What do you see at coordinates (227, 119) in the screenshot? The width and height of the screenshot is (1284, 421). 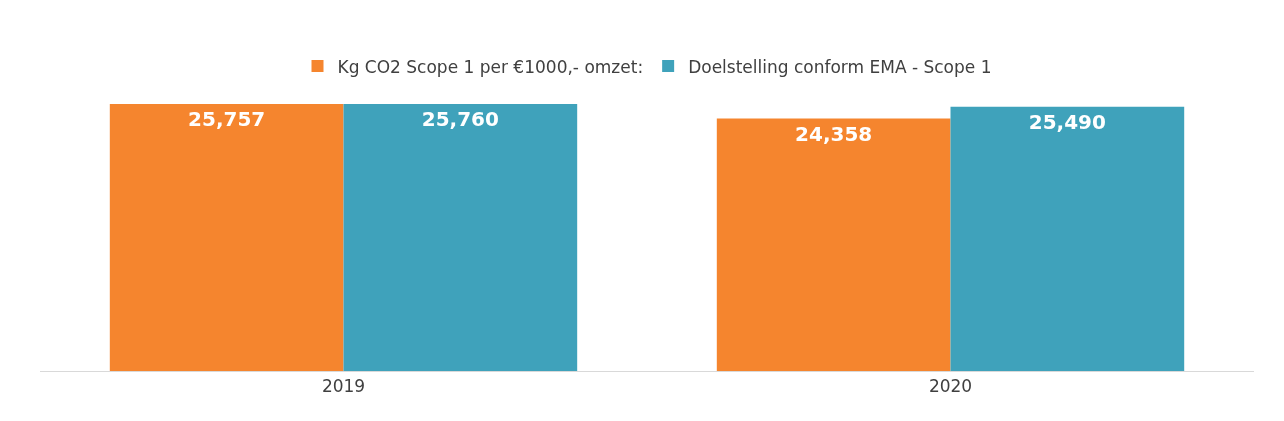 I see `data-label: 25,757` at bounding box center [227, 119].